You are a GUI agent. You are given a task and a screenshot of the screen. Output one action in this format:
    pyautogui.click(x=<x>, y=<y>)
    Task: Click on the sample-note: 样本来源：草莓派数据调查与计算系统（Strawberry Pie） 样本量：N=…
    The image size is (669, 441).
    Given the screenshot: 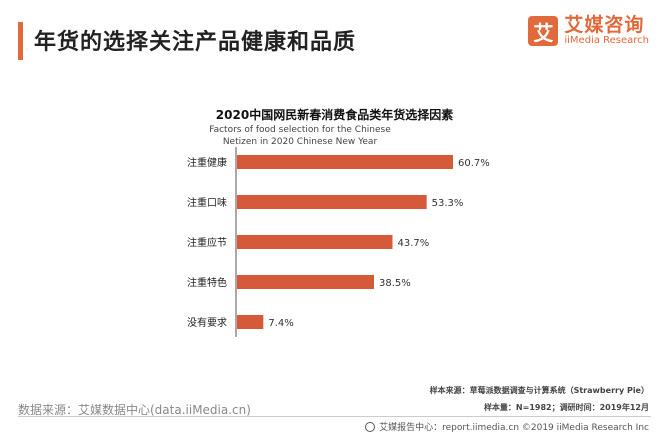 What is the action you would take?
    pyautogui.click(x=539, y=399)
    